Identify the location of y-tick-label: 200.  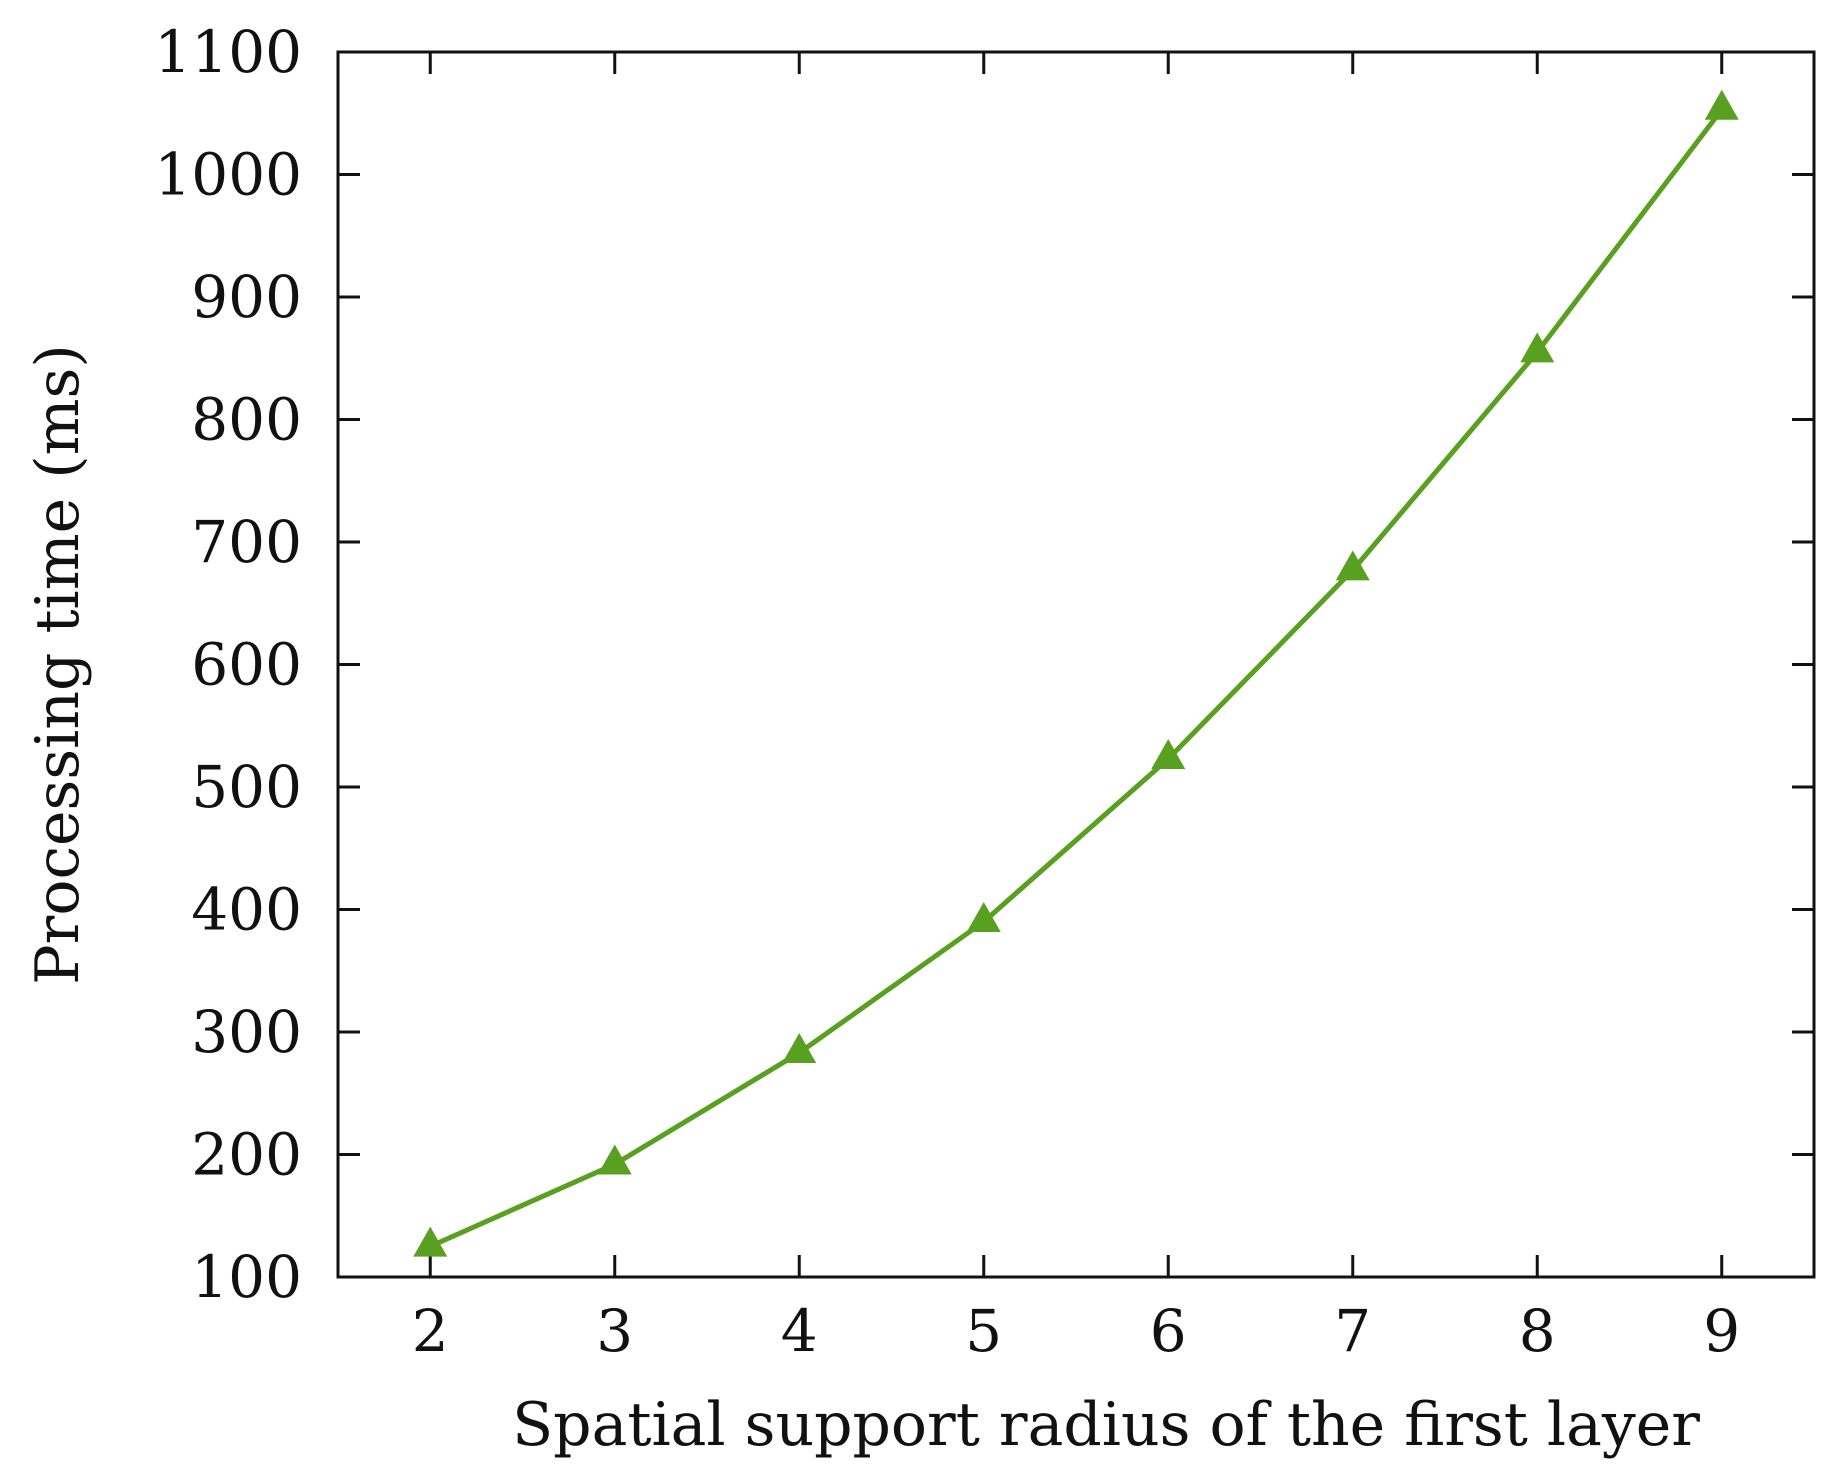
(246, 1155).